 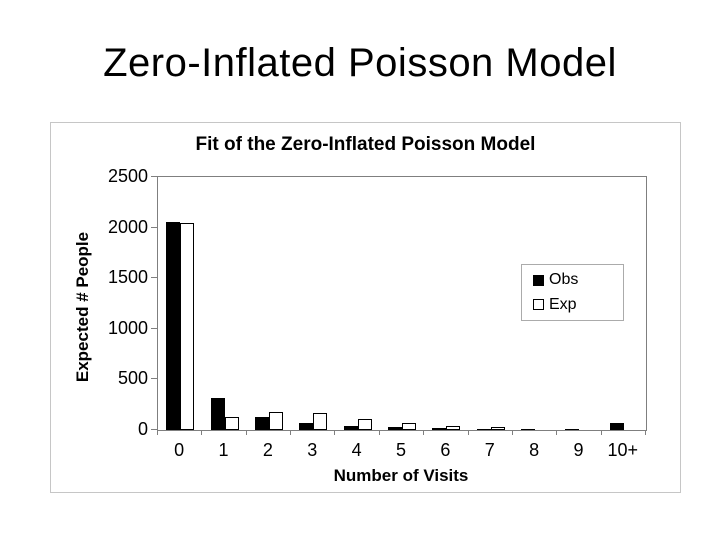 I want to click on y-tick-label: 0, so click(x=142, y=429).